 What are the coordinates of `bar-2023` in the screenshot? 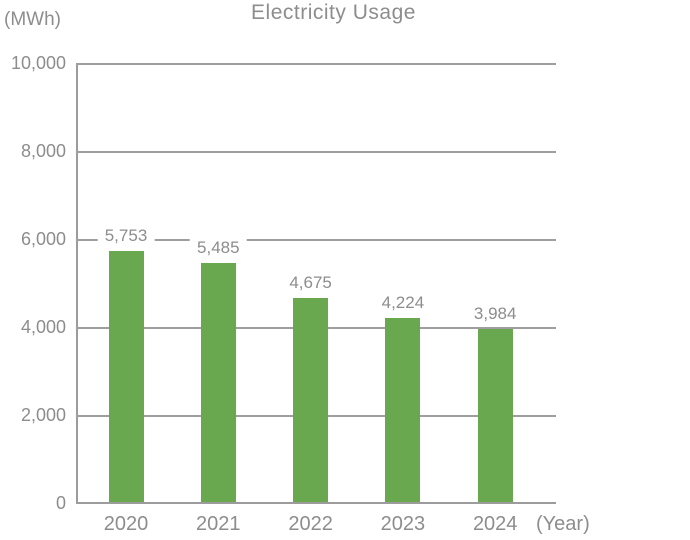 It's located at (403, 410).